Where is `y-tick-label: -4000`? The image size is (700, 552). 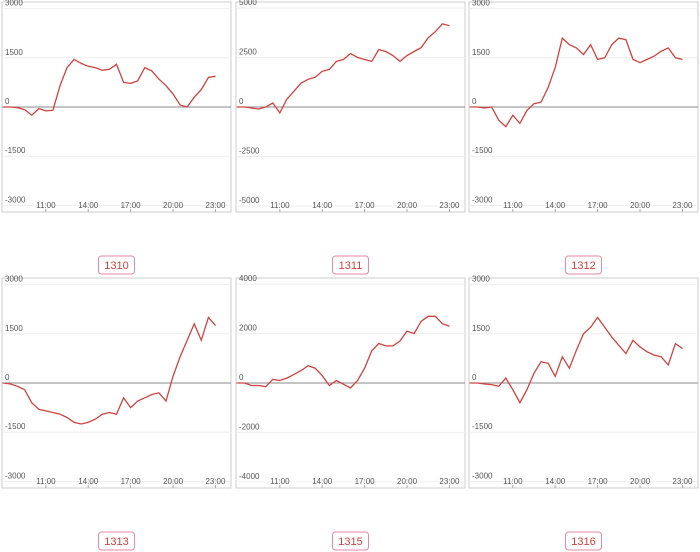 y-tick-label: -4000 is located at coordinates (249, 476).